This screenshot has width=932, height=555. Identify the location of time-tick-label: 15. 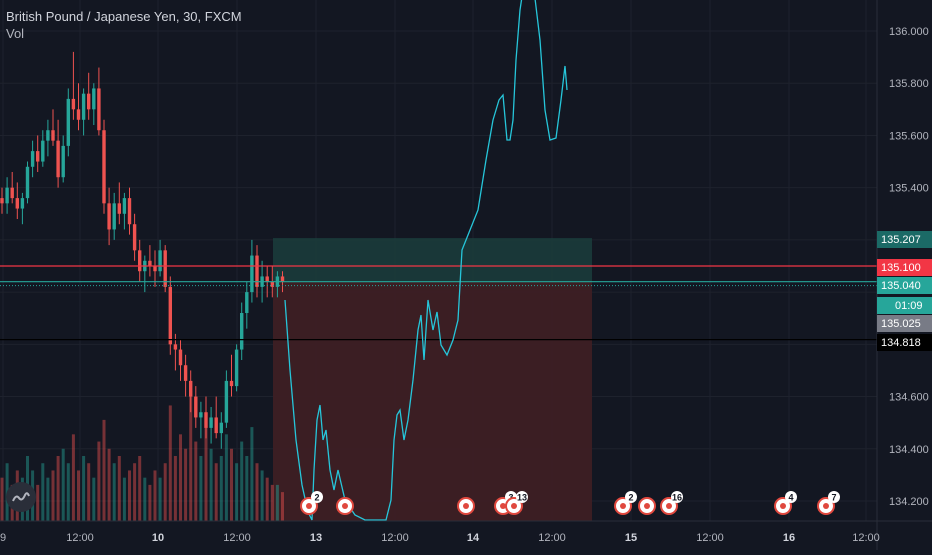
(631, 538).